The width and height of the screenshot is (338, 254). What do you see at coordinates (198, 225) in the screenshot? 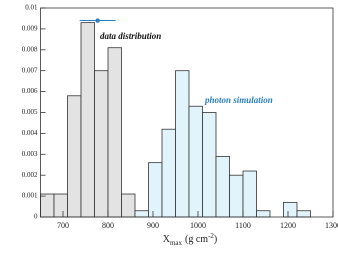
I see `x-tick-label: 1000` at bounding box center [198, 225].